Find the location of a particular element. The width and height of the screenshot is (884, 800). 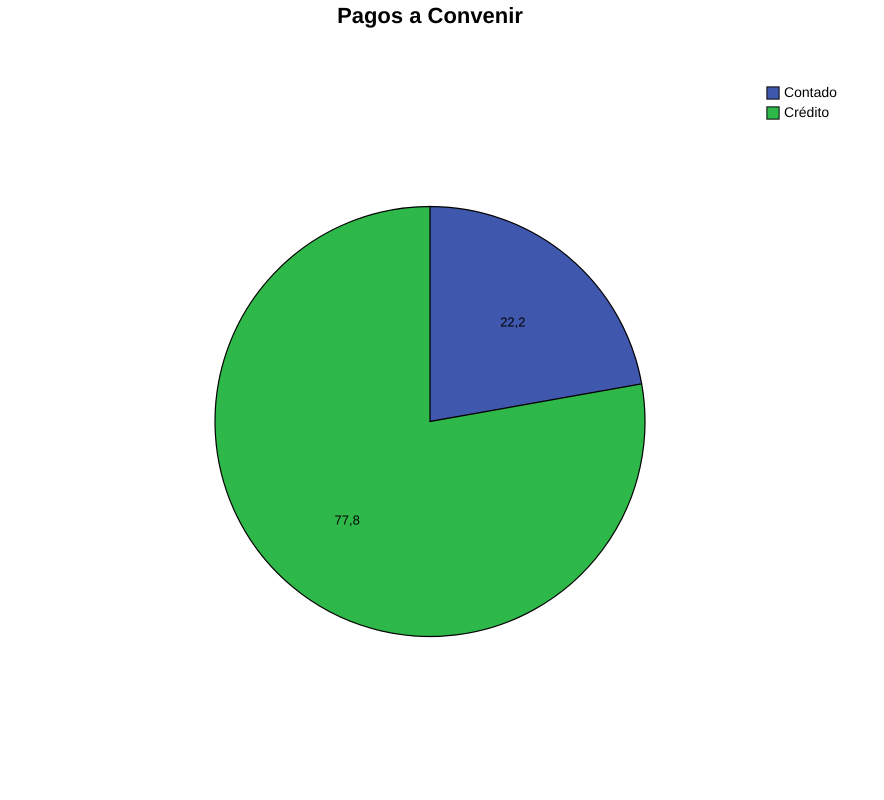

chart-title: Pagos a Convenir is located at coordinates (430, 15).